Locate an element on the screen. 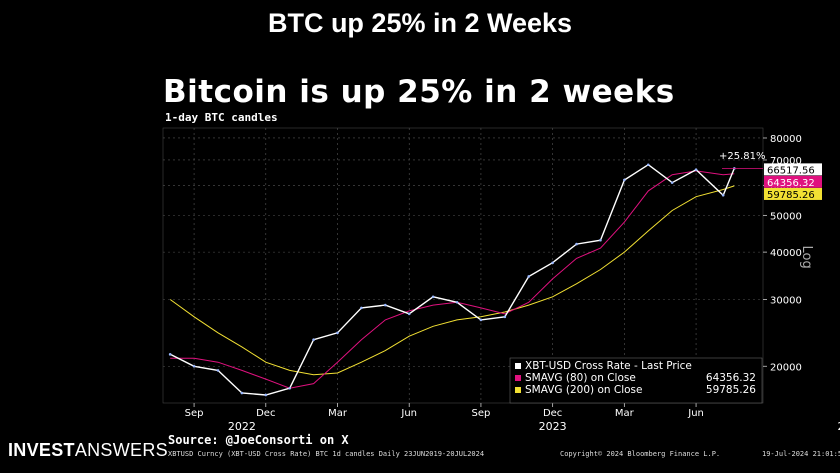 This screenshot has height=473, width=840. y-tick-label: 70000 is located at coordinates (786, 161).